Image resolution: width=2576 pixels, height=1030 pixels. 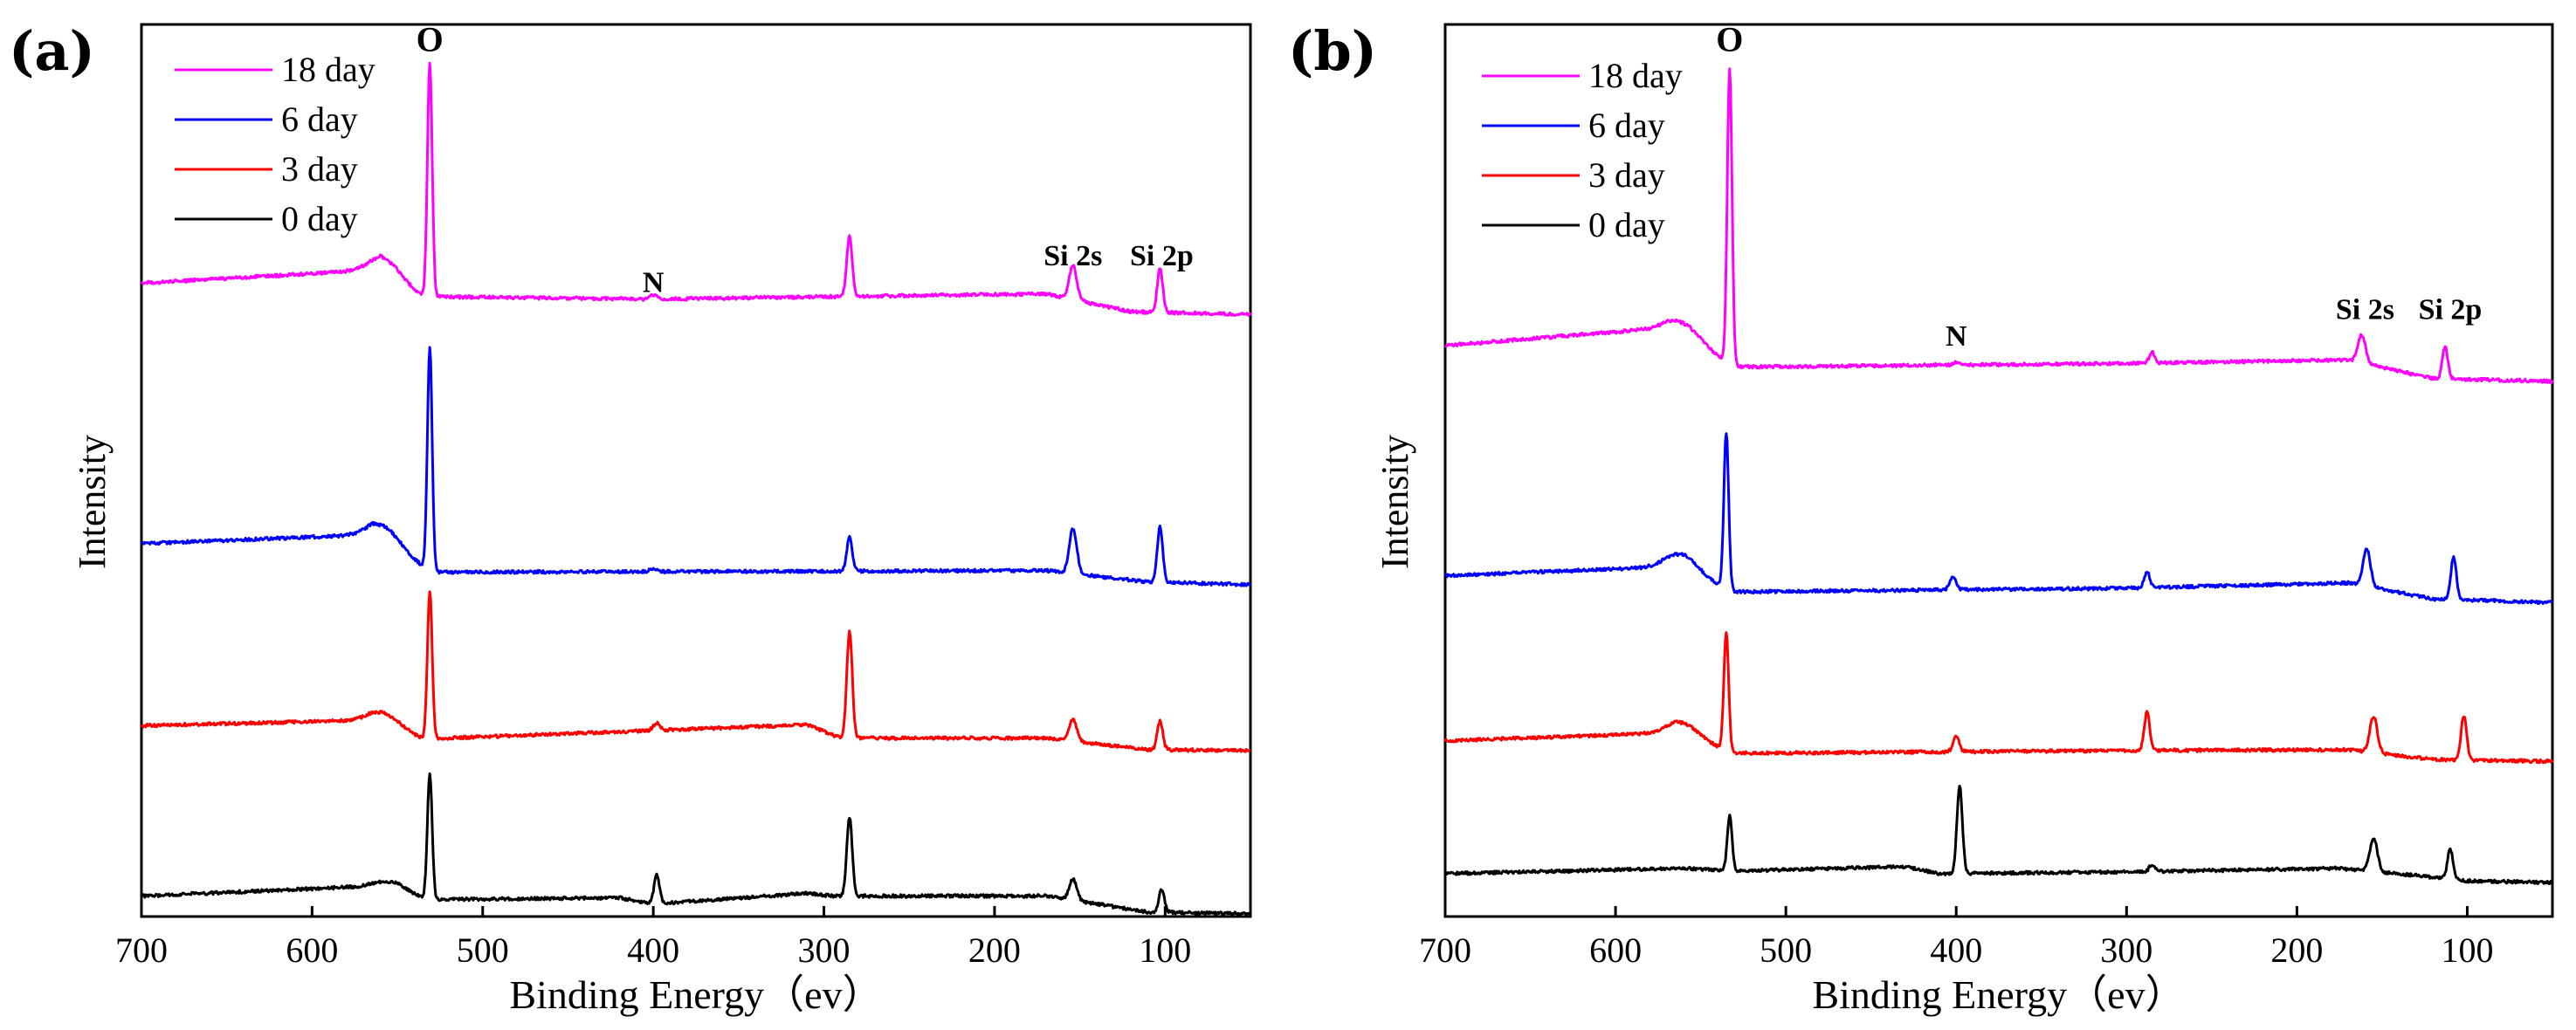 What do you see at coordinates (653, 950) in the screenshot?
I see `panel-a-x-tick-label: 400` at bounding box center [653, 950].